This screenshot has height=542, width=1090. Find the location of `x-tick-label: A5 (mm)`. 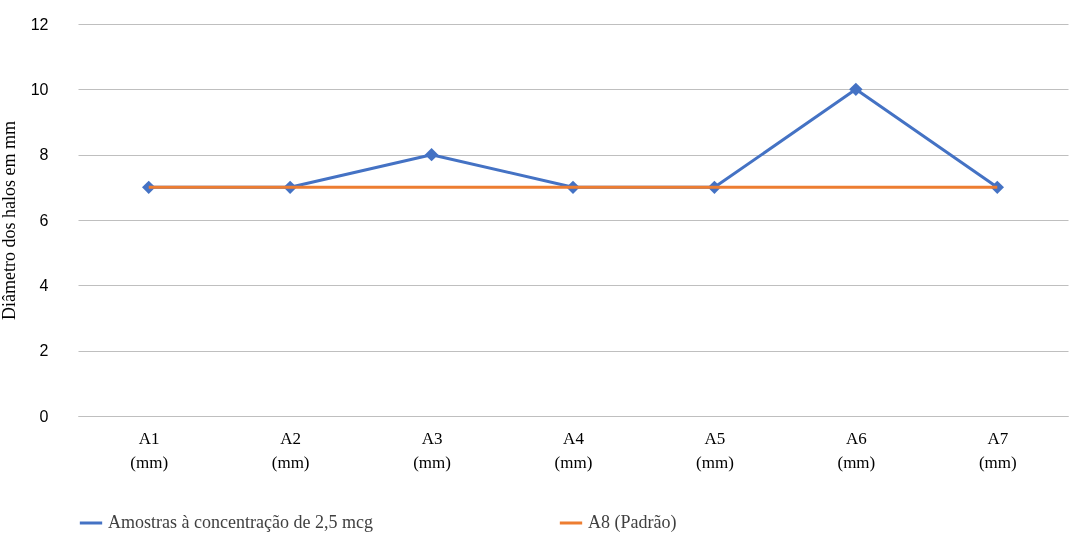

x-tick-label: A5 (mm) is located at coordinates (715, 450).